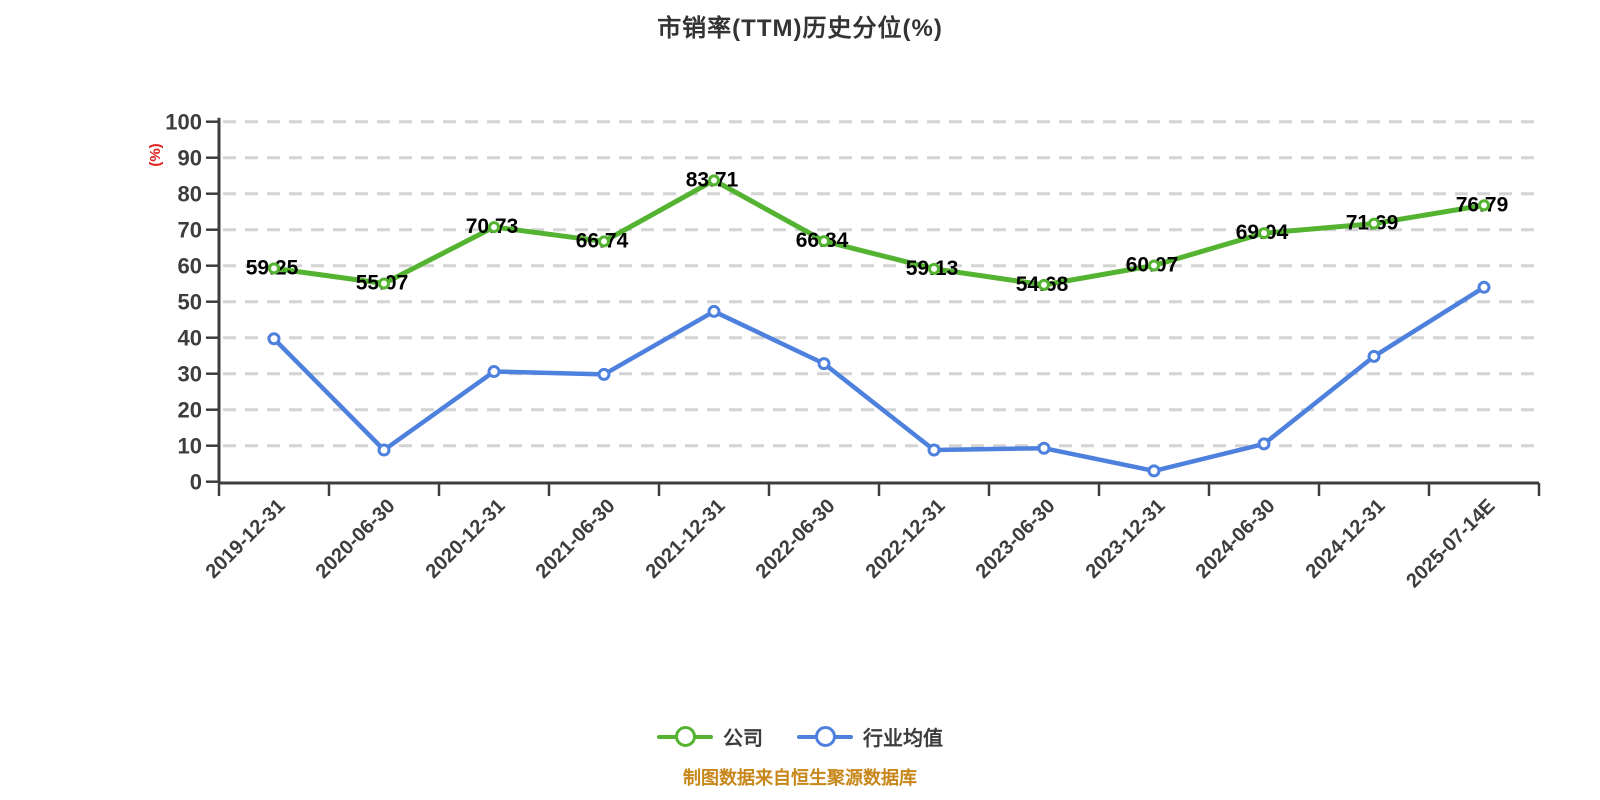 This screenshot has height=800, width=1600. I want to click on legend-item-company: 公司, so click(710, 736).